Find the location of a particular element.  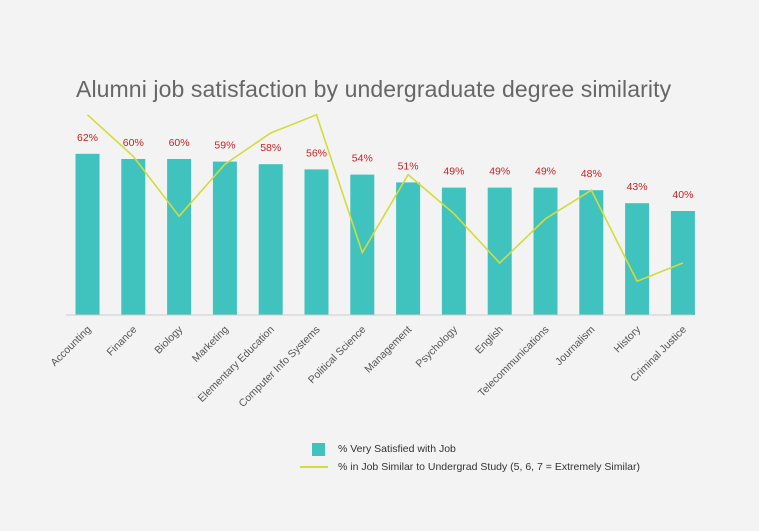

bar-telecommunications is located at coordinates (545, 251).